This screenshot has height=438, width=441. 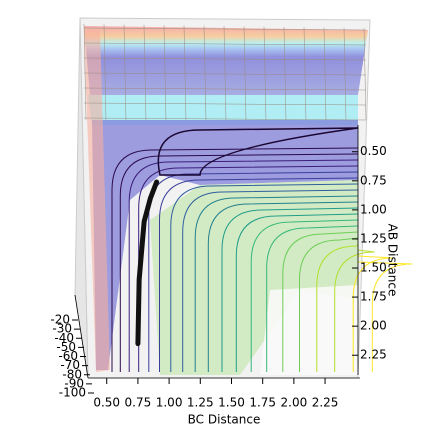 What do you see at coordinates (231, 403) in the screenshot?
I see `x-tick-label: 1.50` at bounding box center [231, 403].